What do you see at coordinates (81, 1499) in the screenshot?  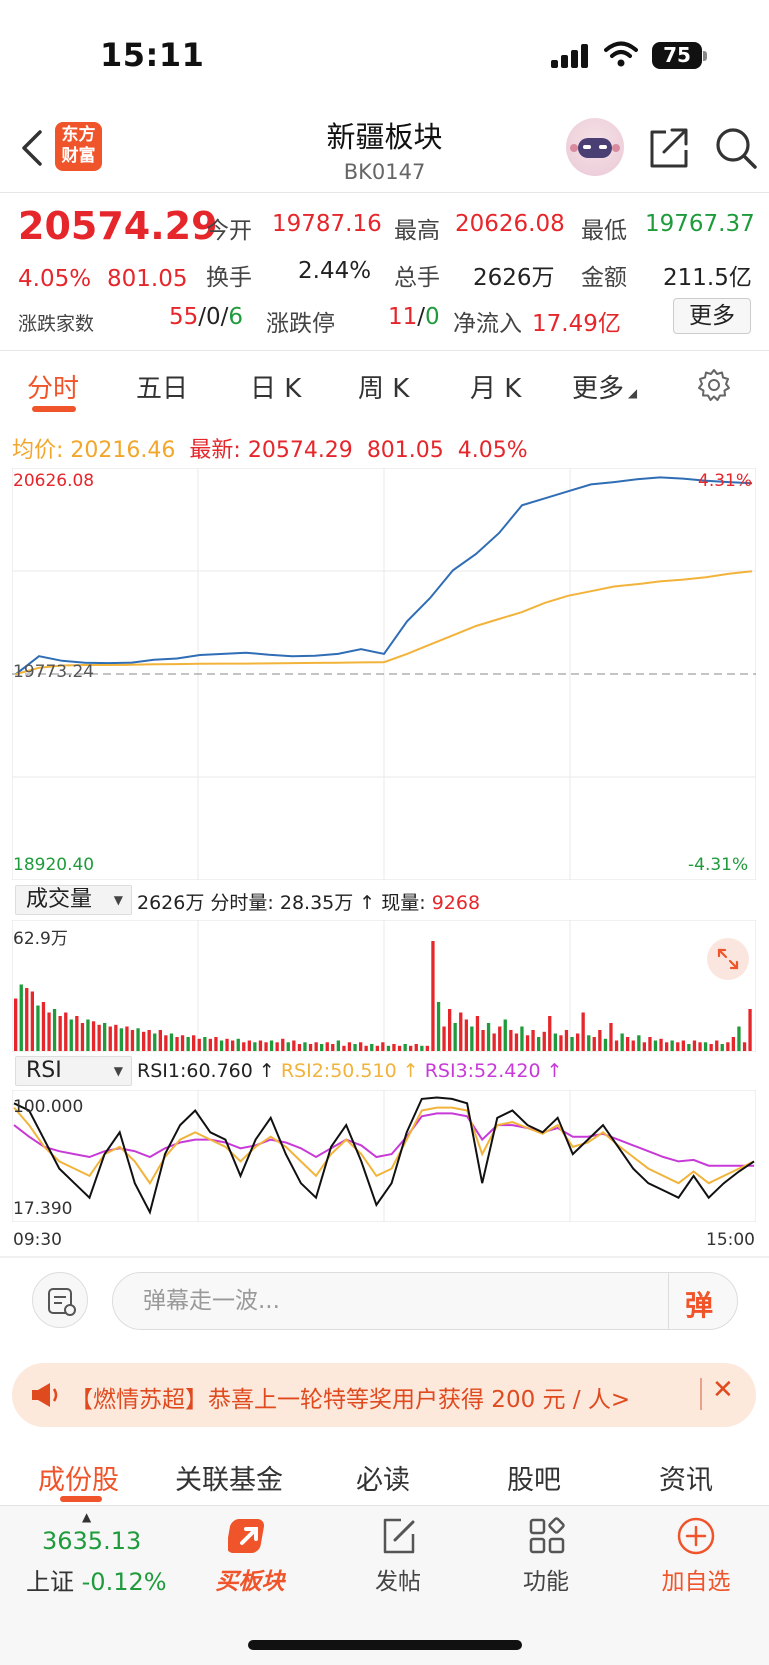 I see `subtab-active-underline` at bounding box center [81, 1499].